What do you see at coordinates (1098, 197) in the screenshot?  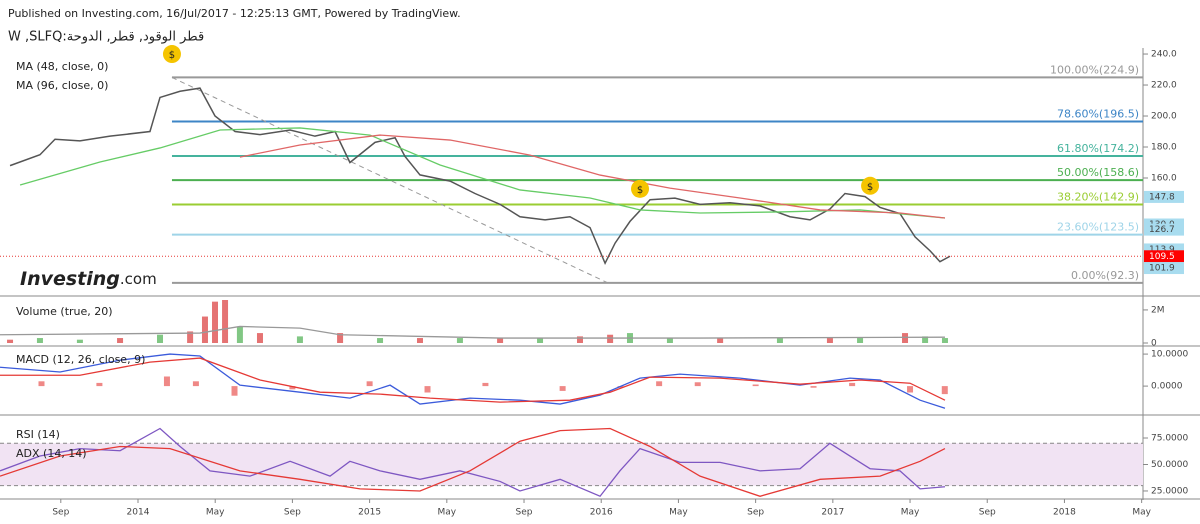 I see `fib-label: 38.20%(142.9)` at bounding box center [1098, 197].